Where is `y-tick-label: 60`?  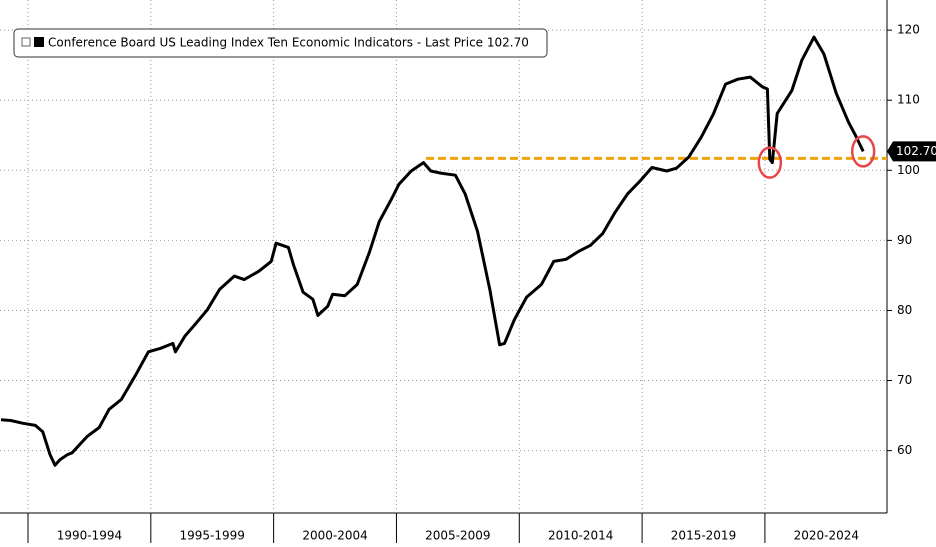 y-tick-label: 60 is located at coordinates (904, 450).